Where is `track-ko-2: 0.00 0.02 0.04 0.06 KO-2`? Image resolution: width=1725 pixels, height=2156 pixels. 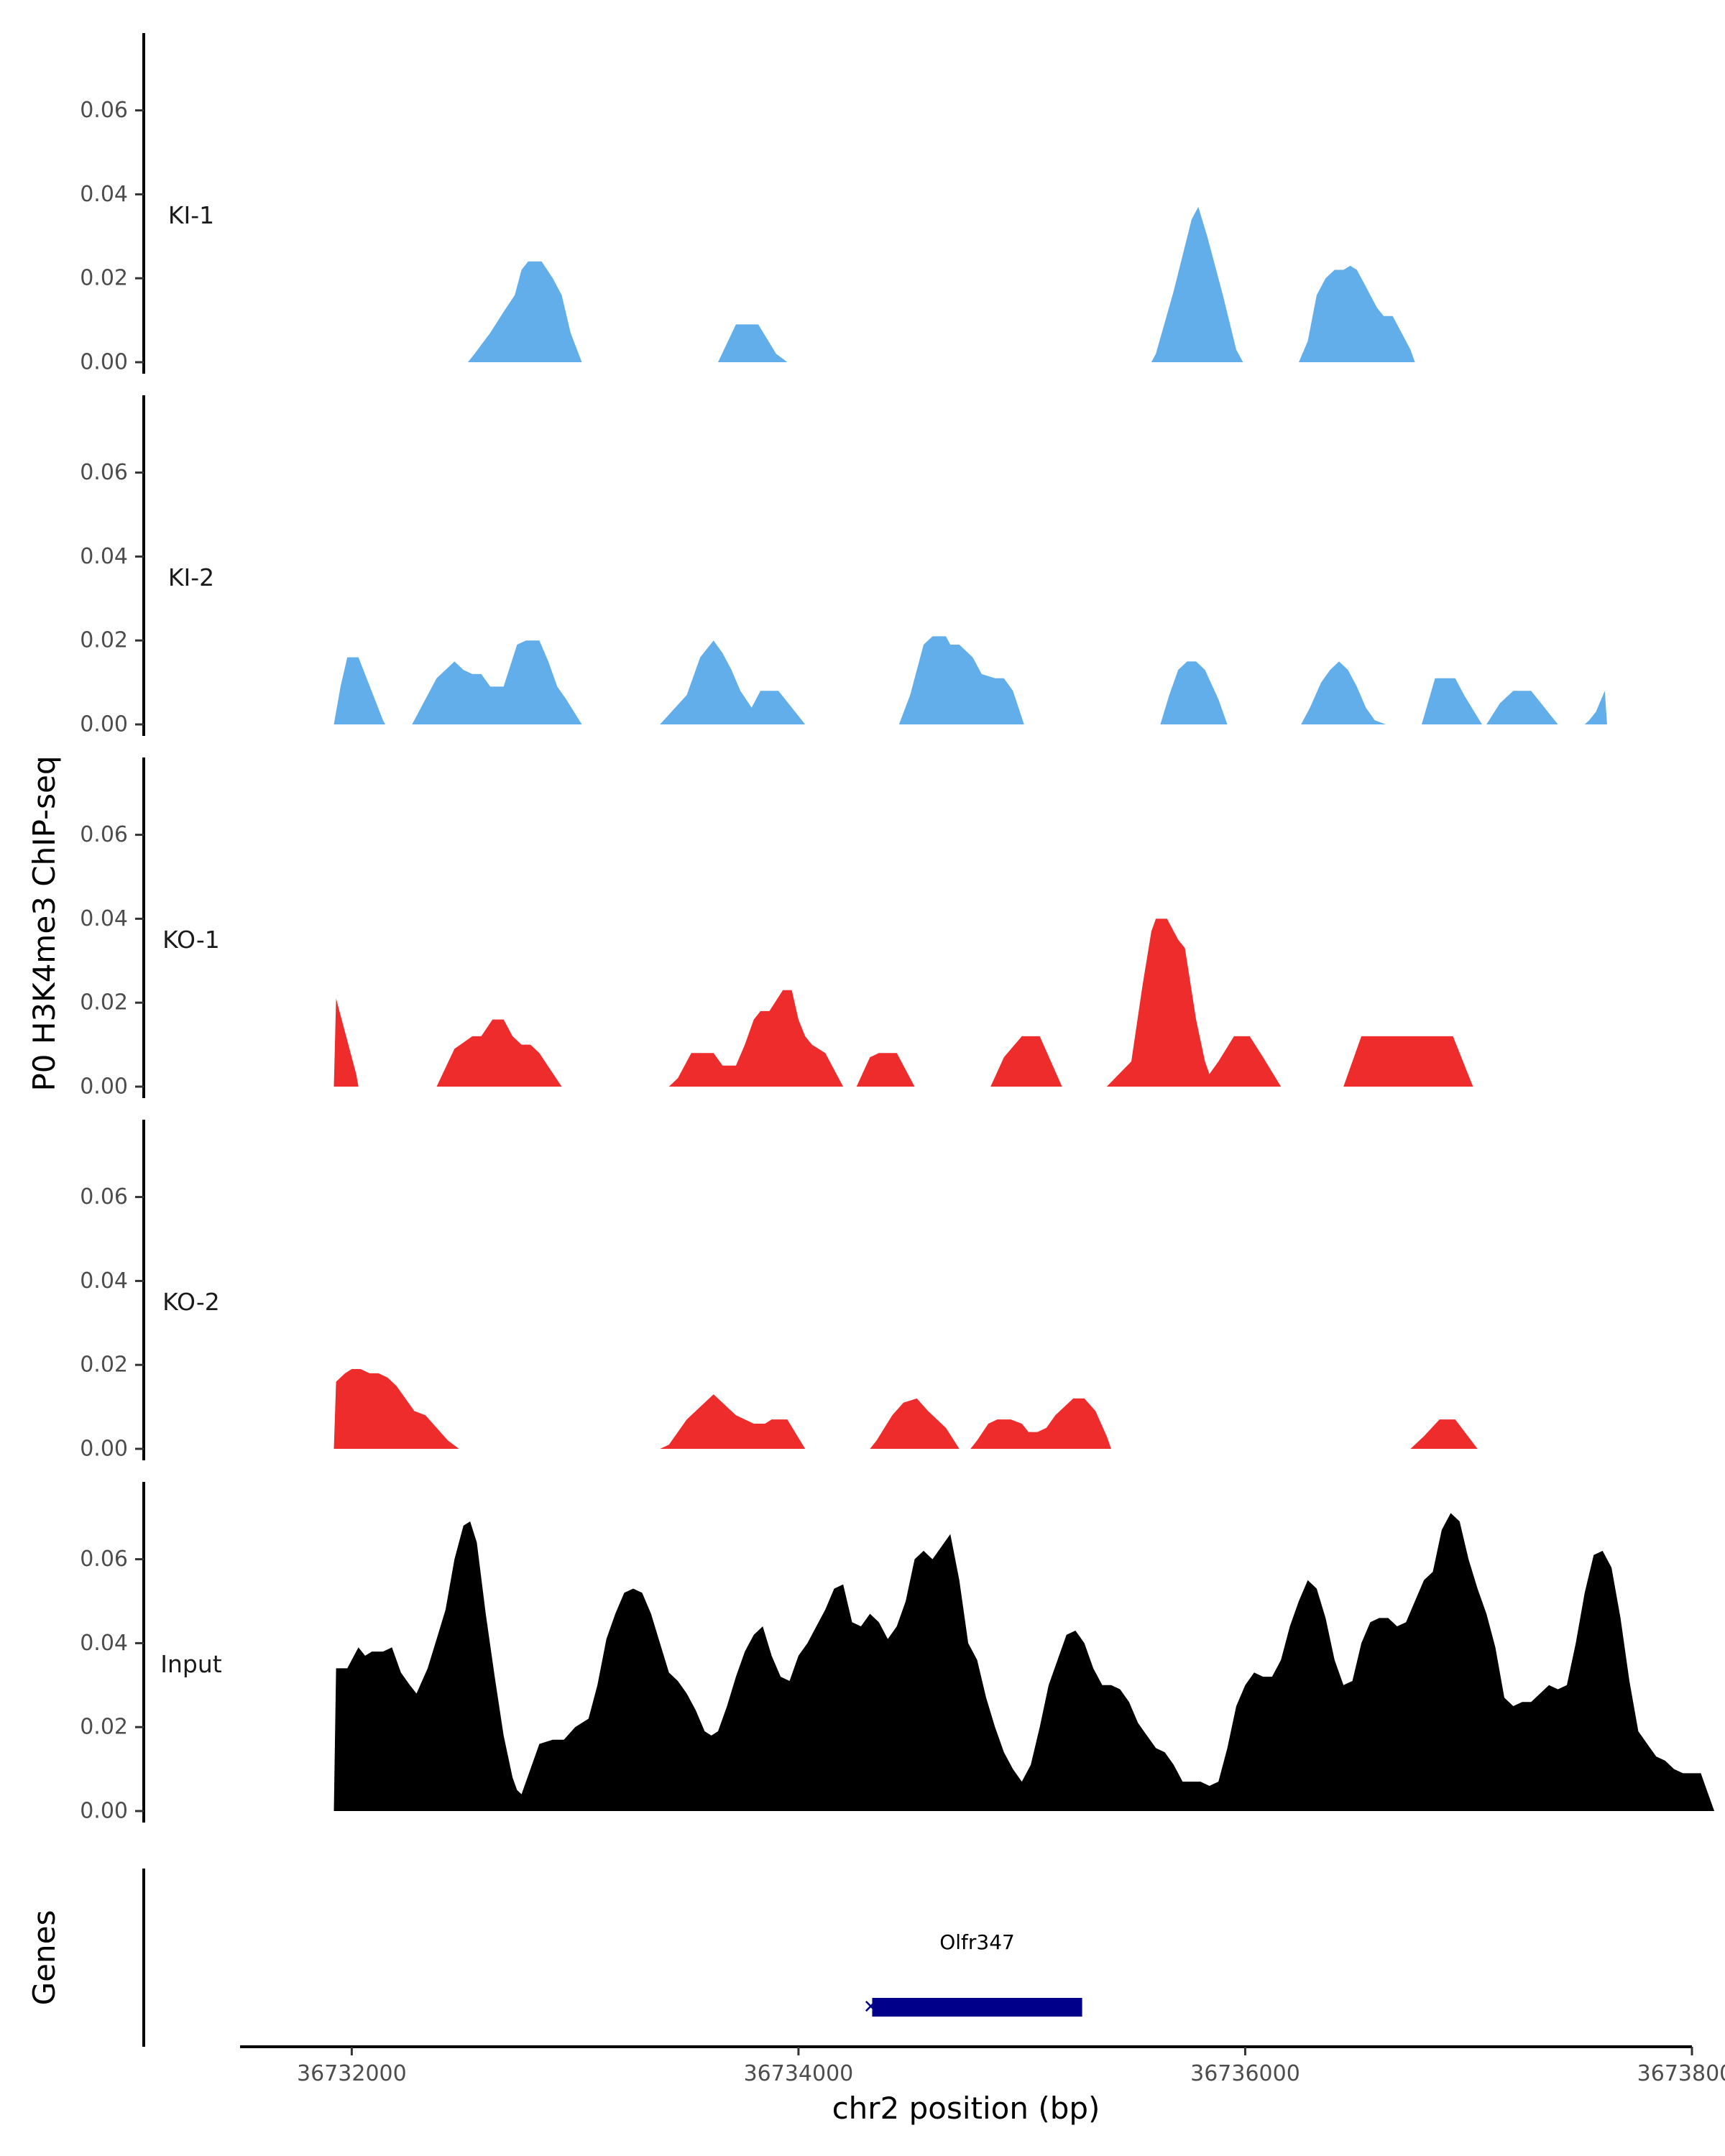
track-ko-2: 0.00 0.02 0.04 0.06 KO-2 is located at coordinates (779, 1291).